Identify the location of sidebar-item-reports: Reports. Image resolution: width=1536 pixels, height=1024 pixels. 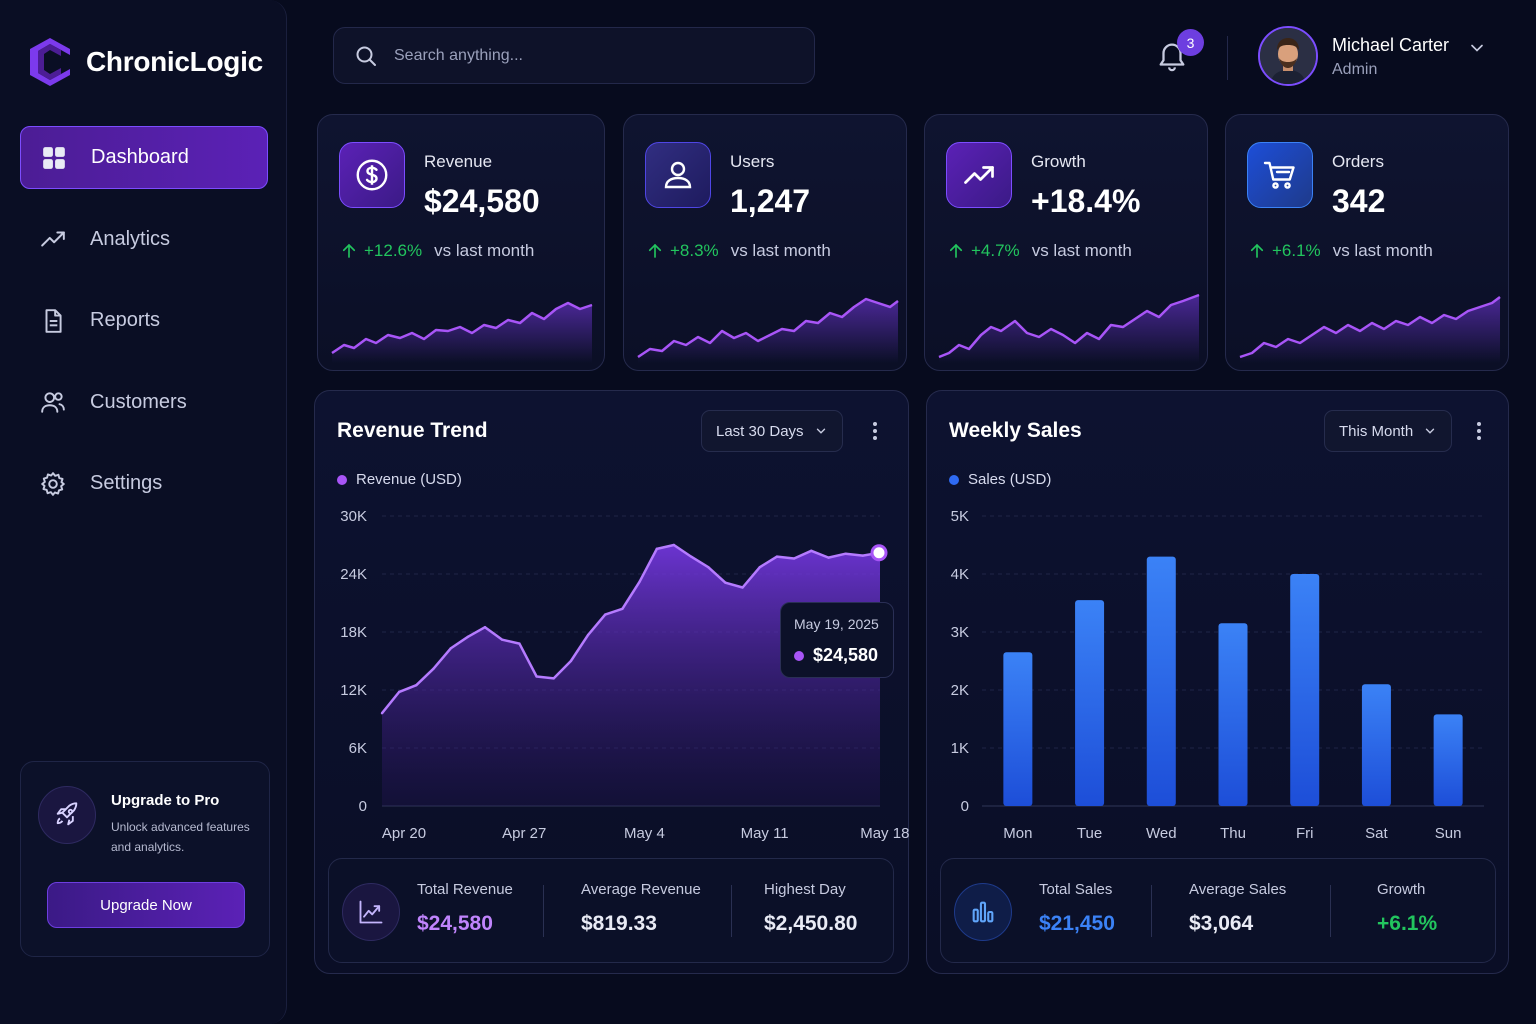
(144, 320).